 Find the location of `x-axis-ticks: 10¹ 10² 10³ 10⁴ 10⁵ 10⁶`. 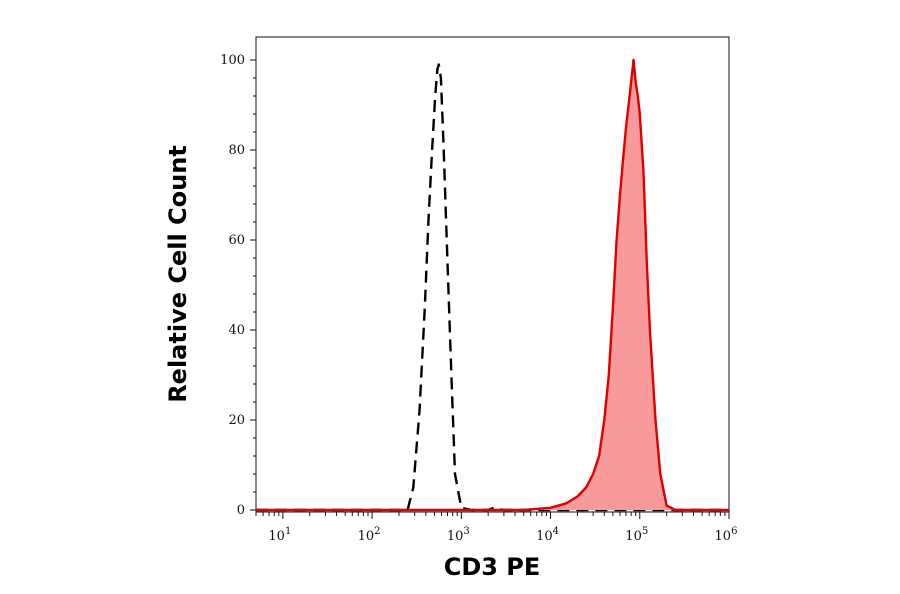

x-axis-ticks: 10¹ 10² 10³ 10⁴ 10⁵ 10⁶ is located at coordinates (496, 528).